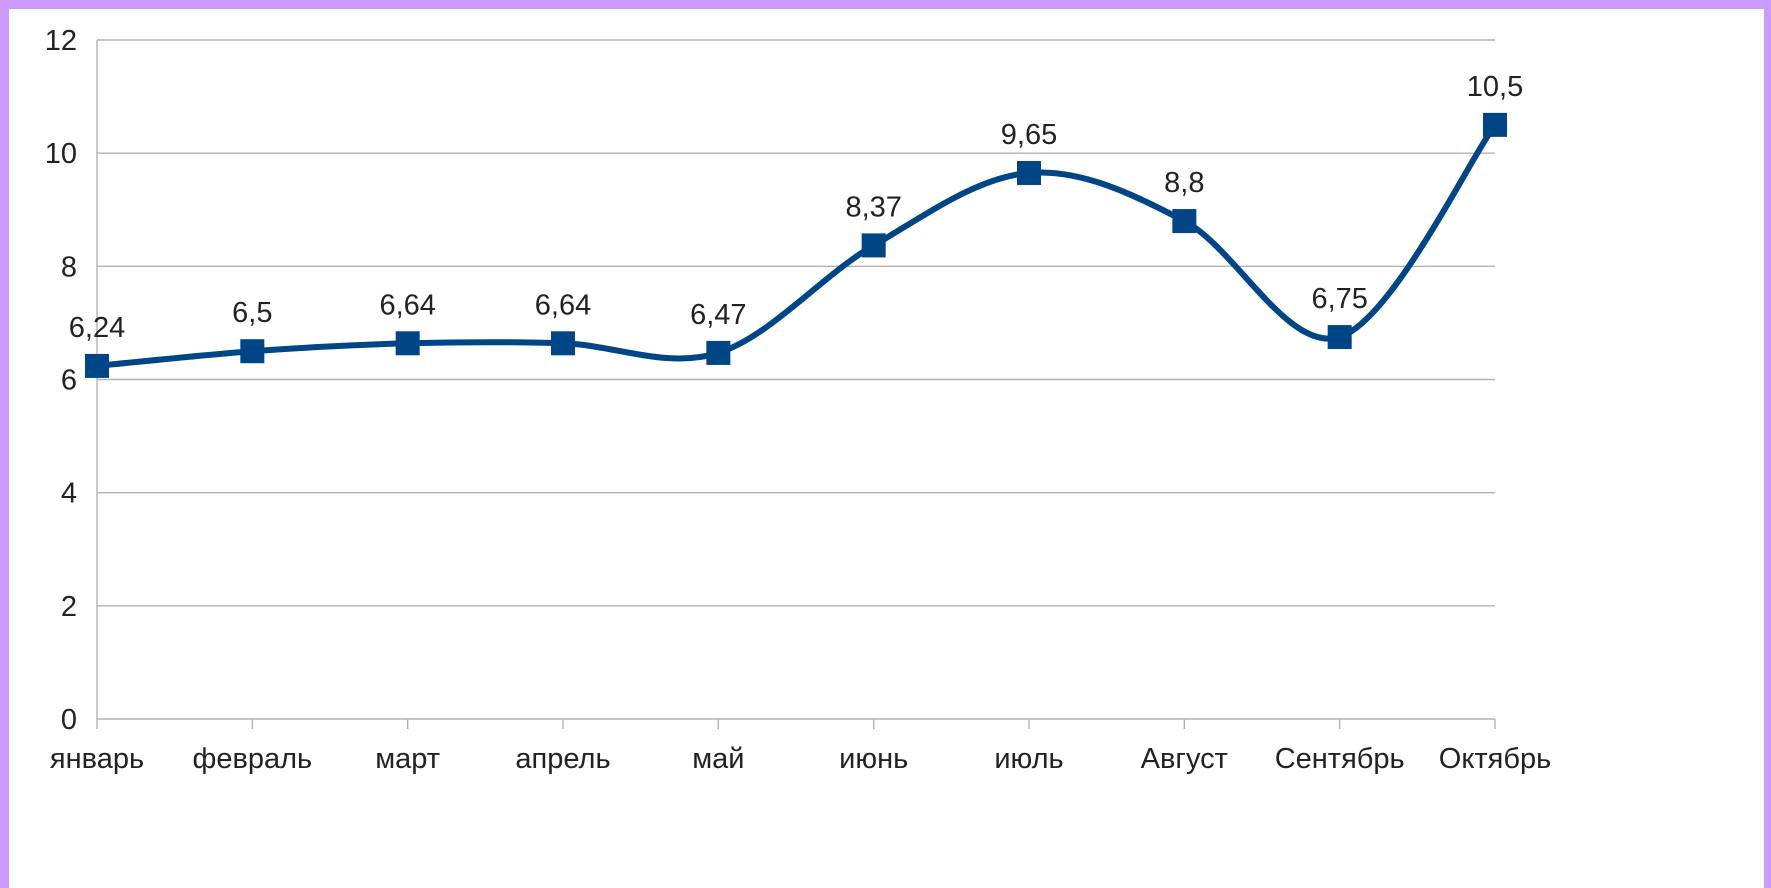 Image resolution: width=1771 pixels, height=888 pixels. I want to click on data-label: 10,5, so click(1495, 87).